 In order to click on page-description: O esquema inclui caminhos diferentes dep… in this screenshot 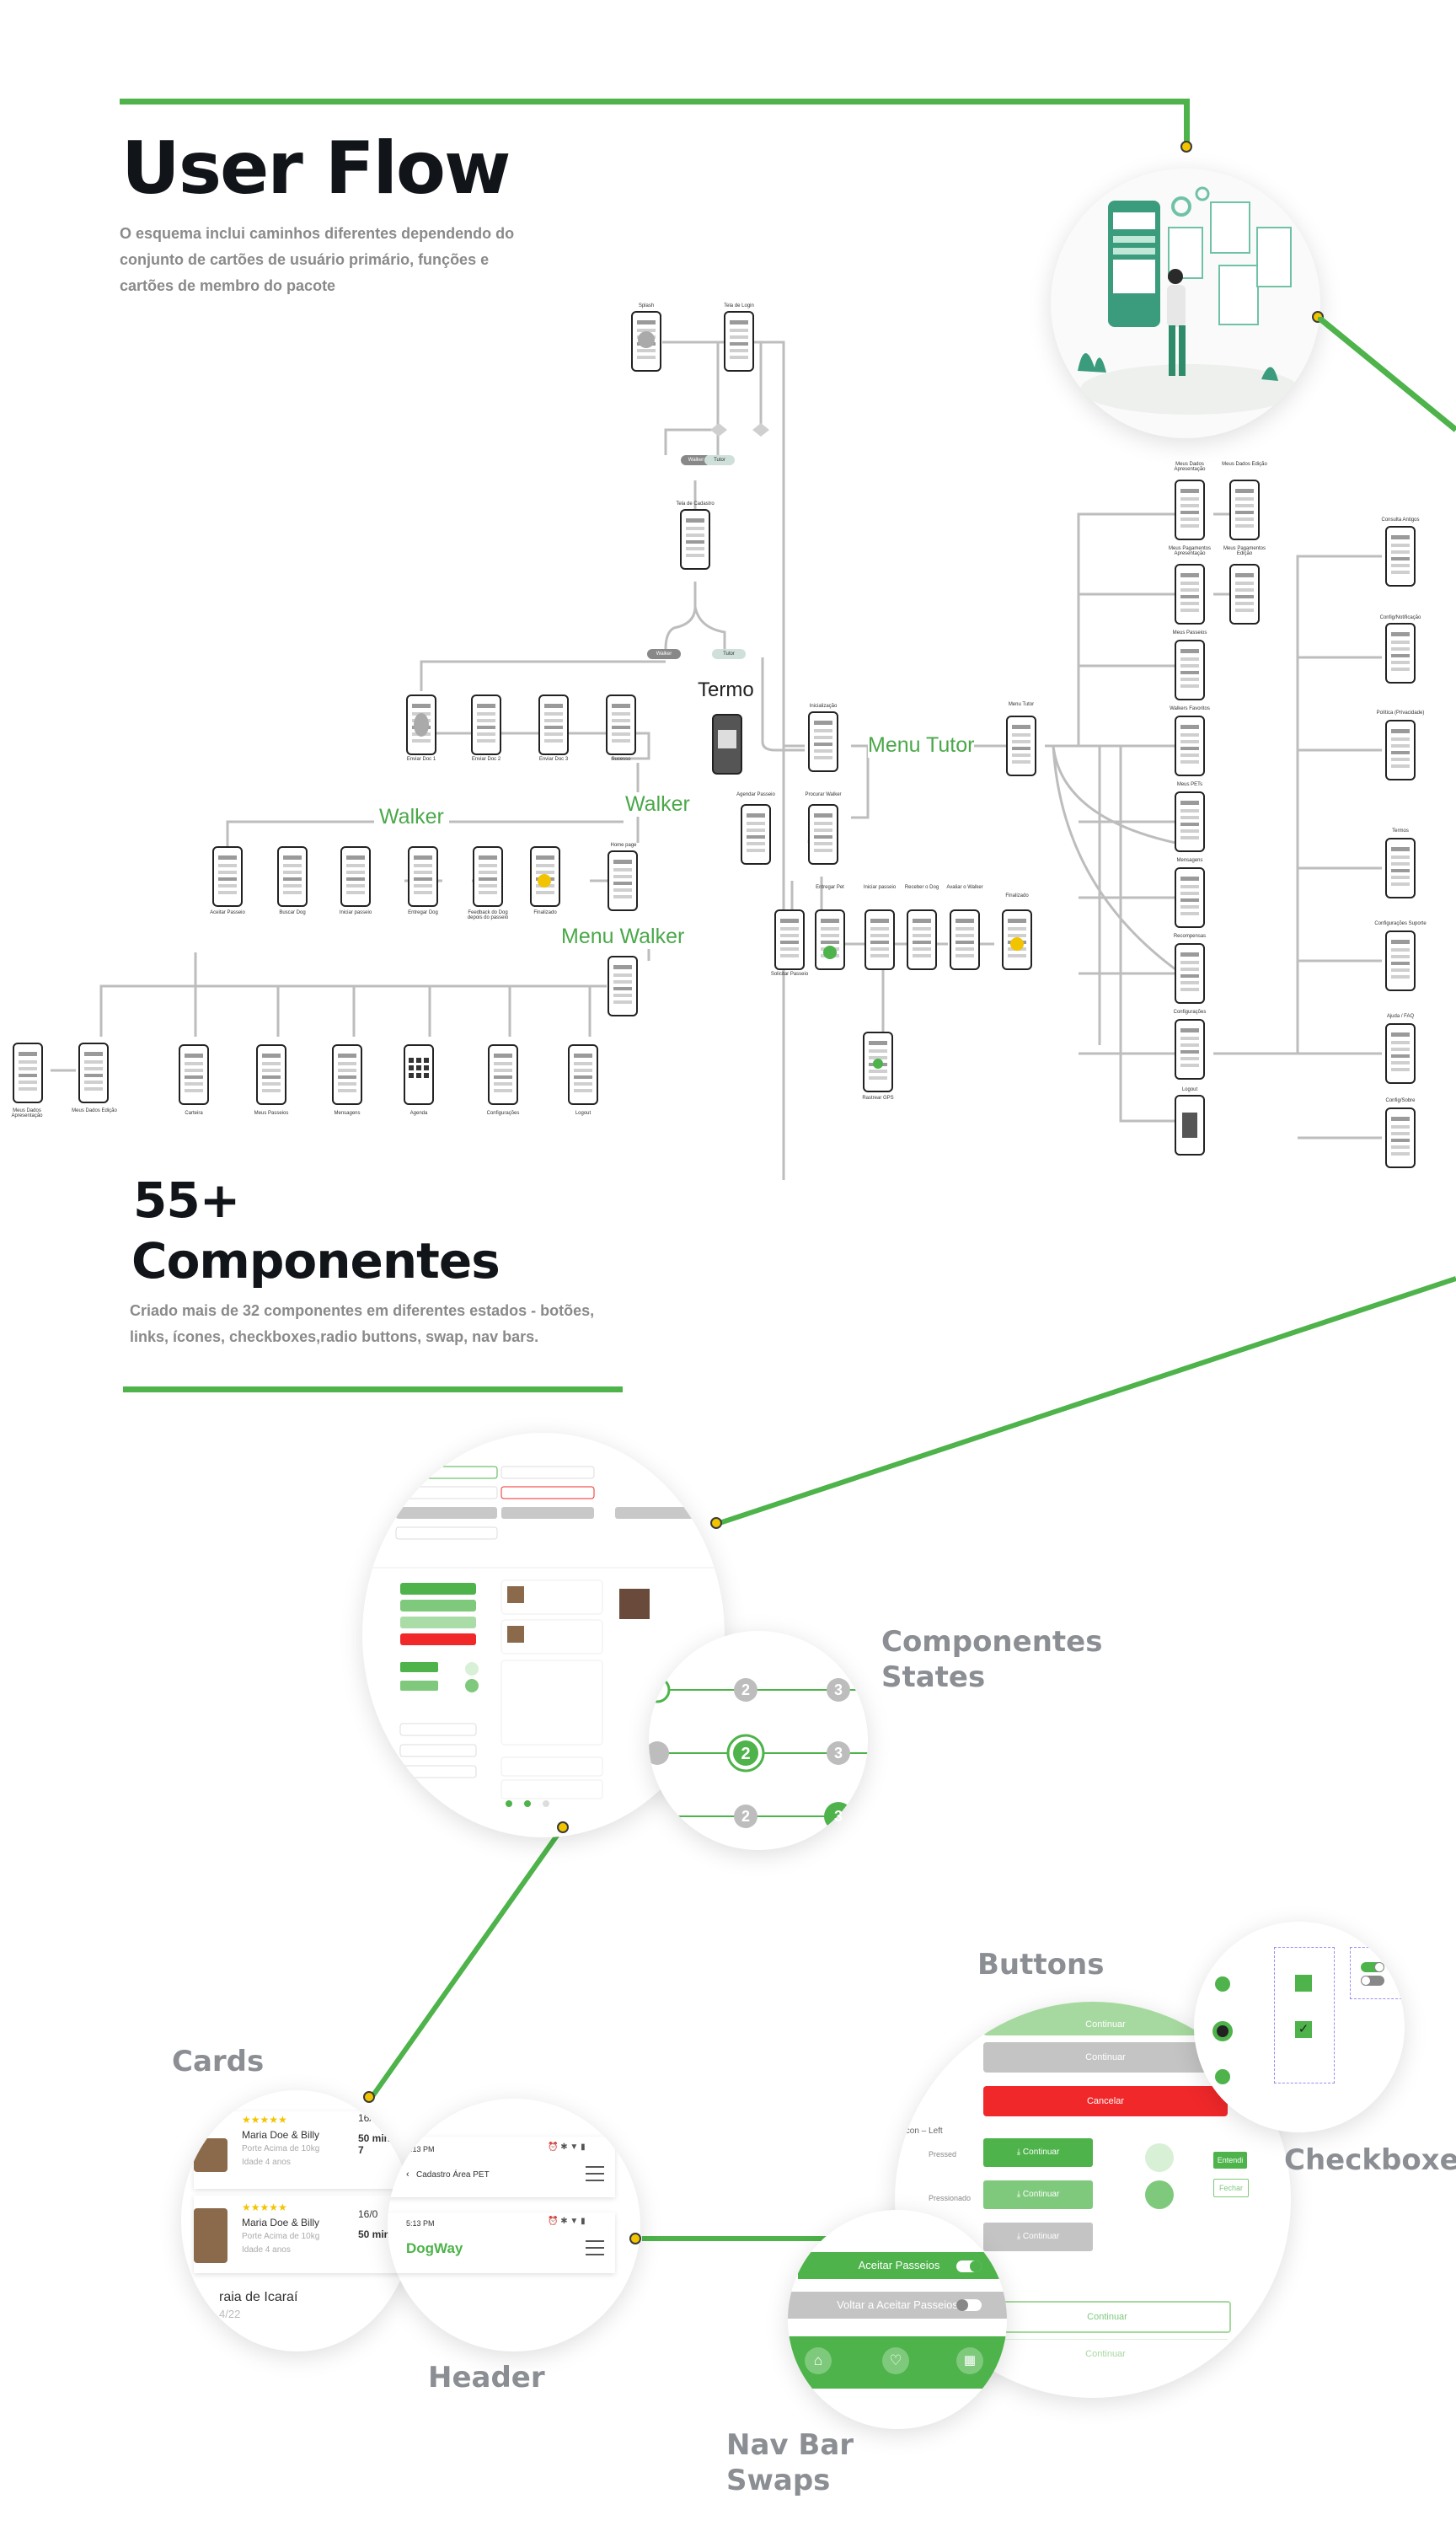, I will do `click(317, 259)`.